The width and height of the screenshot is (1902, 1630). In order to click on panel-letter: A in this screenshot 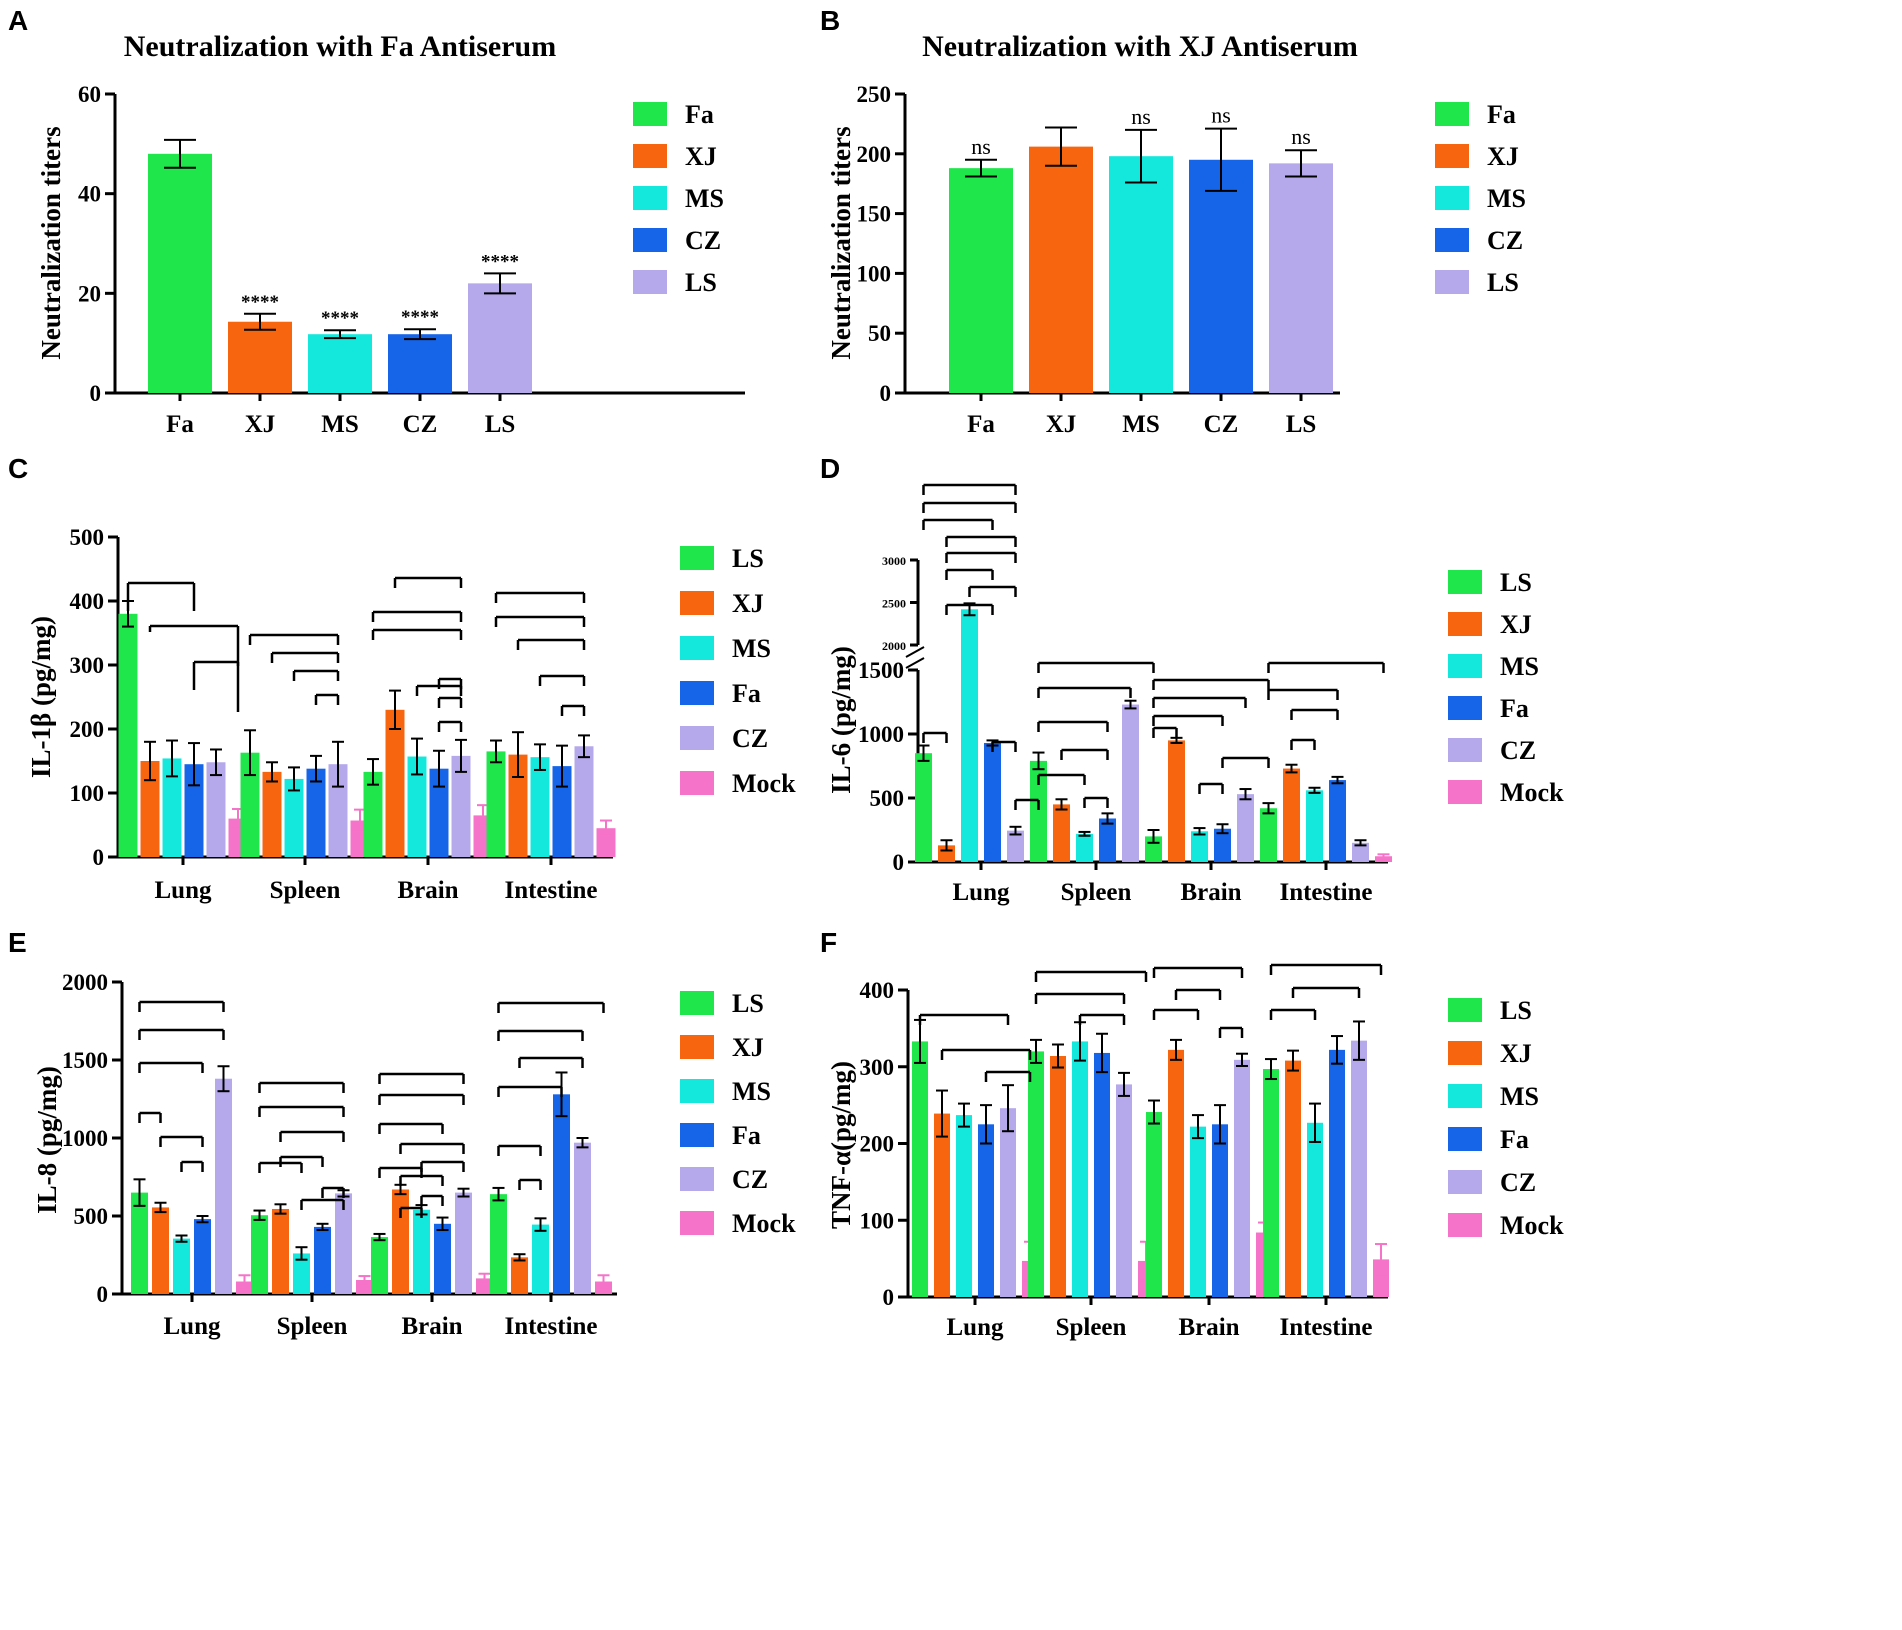, I will do `click(18, 20)`.